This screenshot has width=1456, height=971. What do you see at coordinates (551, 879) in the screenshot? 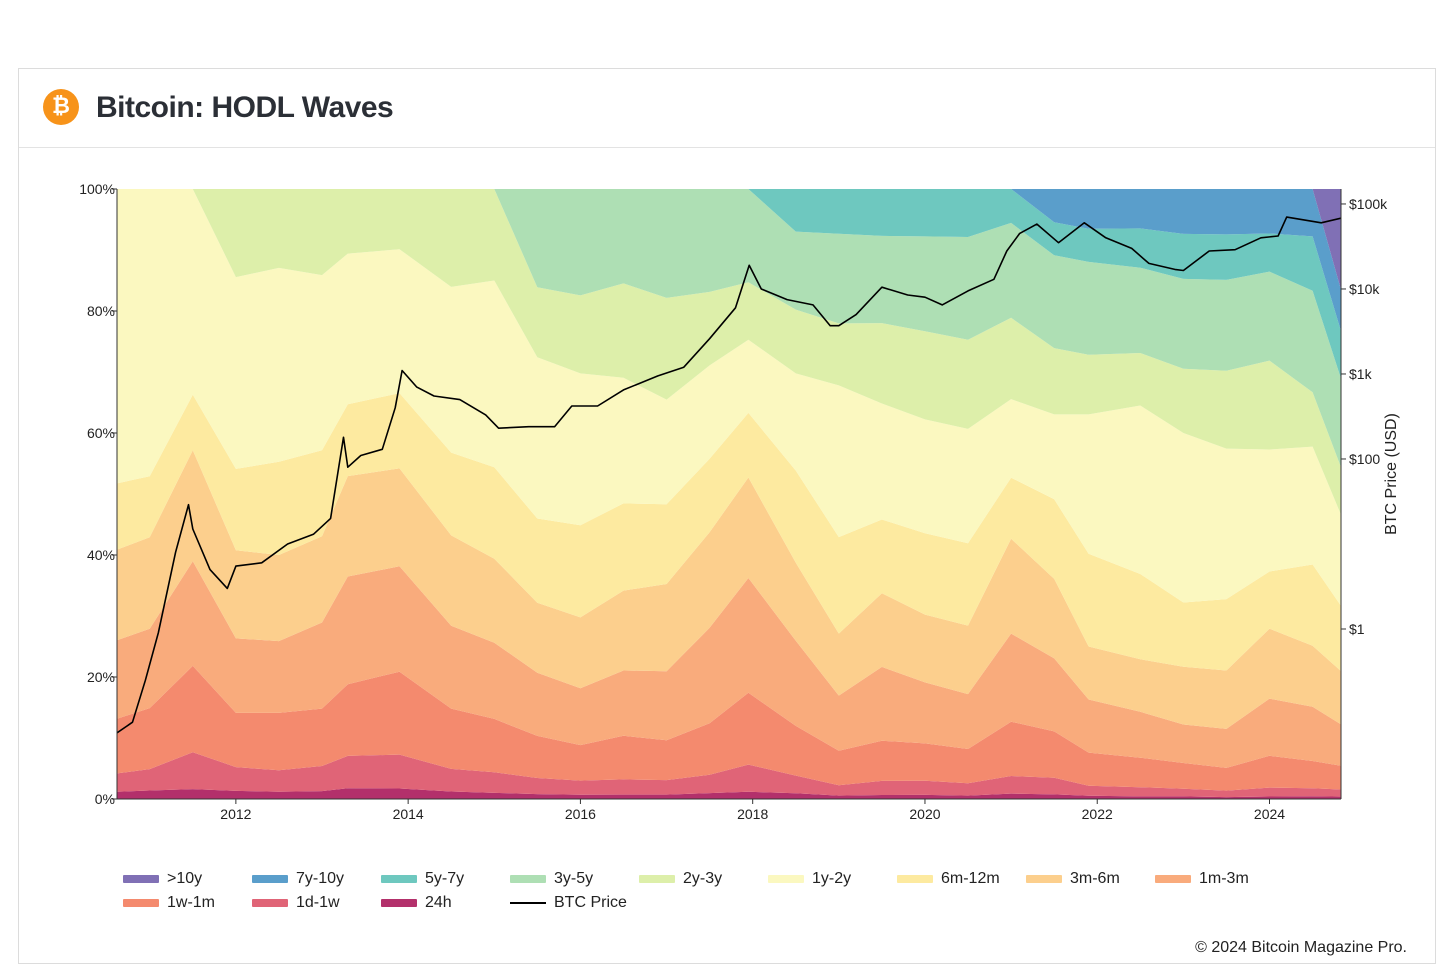
I see `legend-item: 3y-5y` at bounding box center [551, 879].